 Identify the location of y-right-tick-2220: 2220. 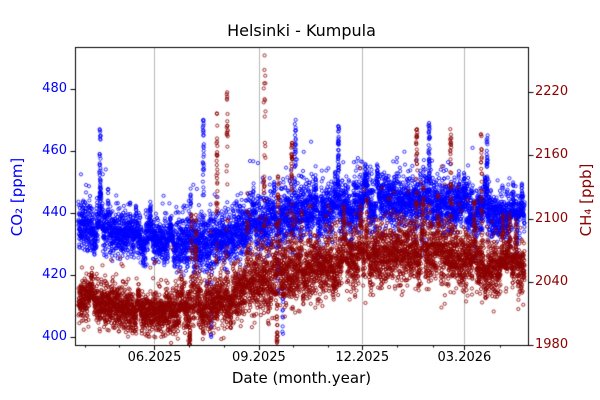
(552, 92).